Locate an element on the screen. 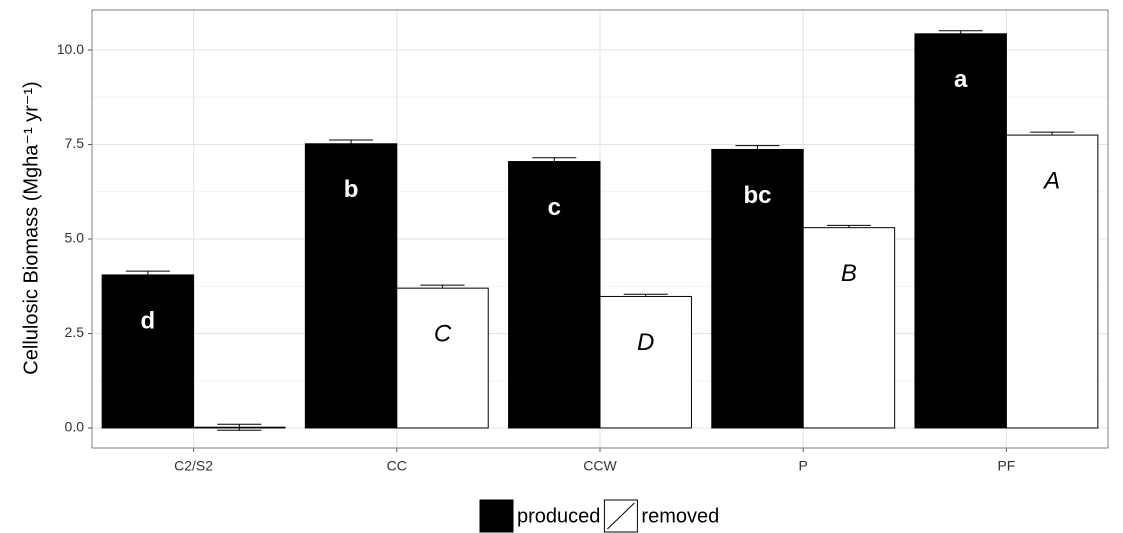 The height and width of the screenshot is (533, 1123). y-tick-label: 10.0 is located at coordinates (70, 49).